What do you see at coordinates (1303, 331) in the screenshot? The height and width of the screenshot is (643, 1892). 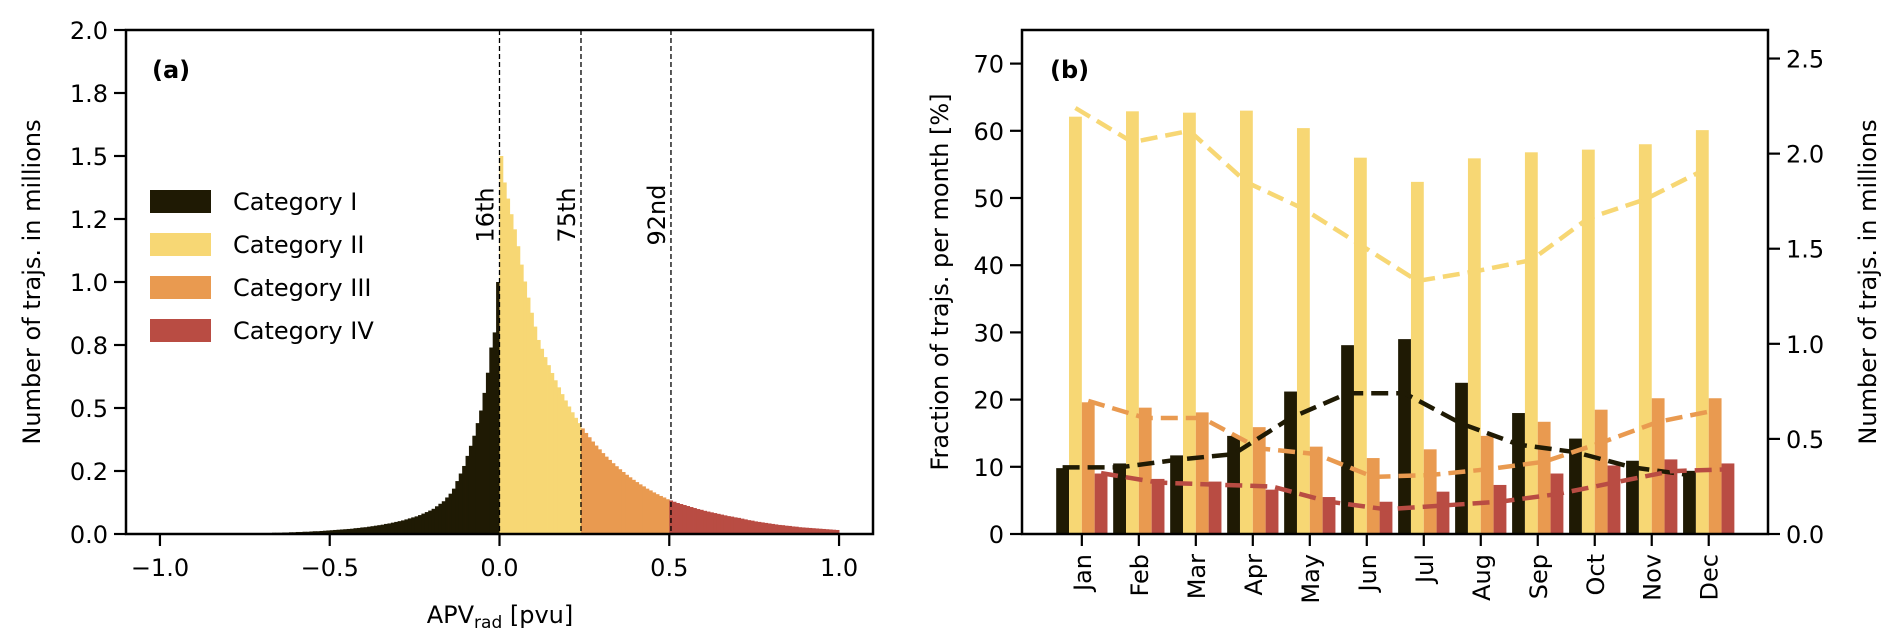 I see `bar-category-ii-may` at bounding box center [1303, 331].